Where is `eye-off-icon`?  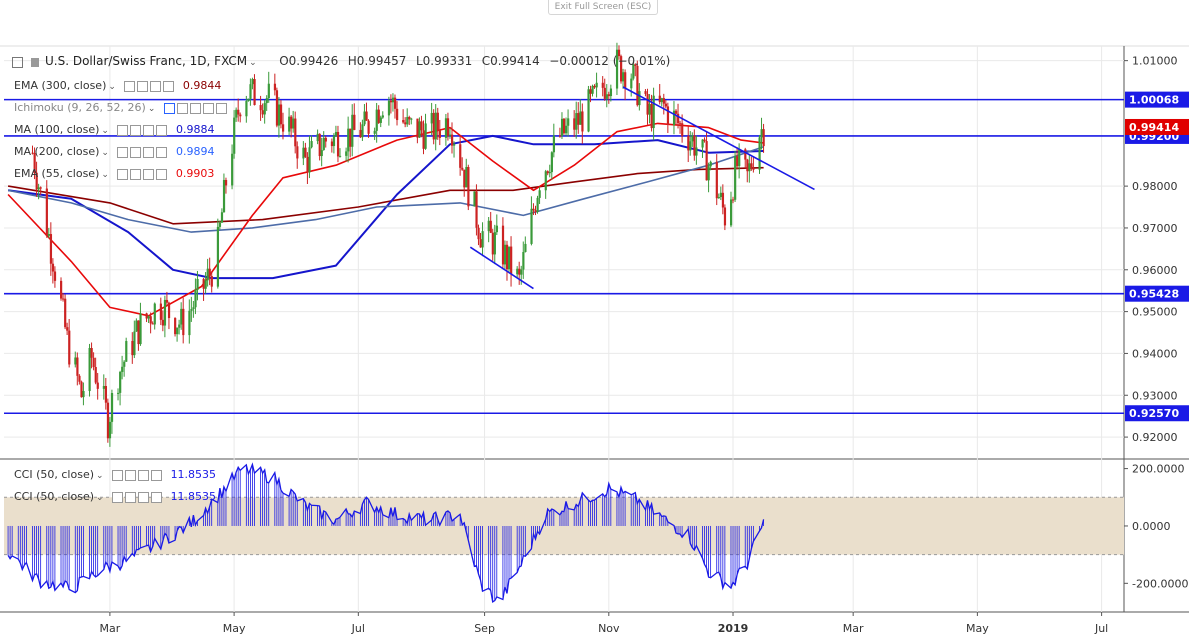
eye-off-icon is located at coordinates (169, 108).